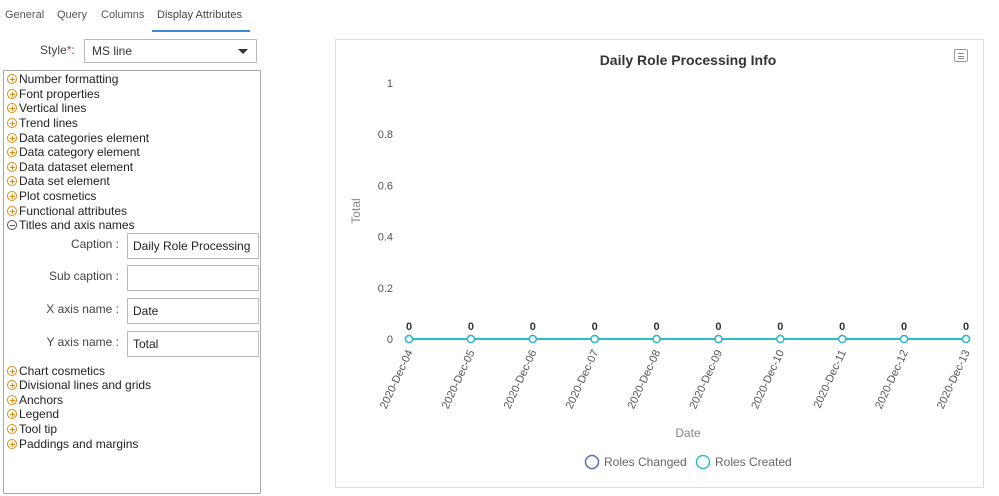 This screenshot has height=496, width=999. I want to click on tree-item-data-set-element: Data set element, so click(58, 181).